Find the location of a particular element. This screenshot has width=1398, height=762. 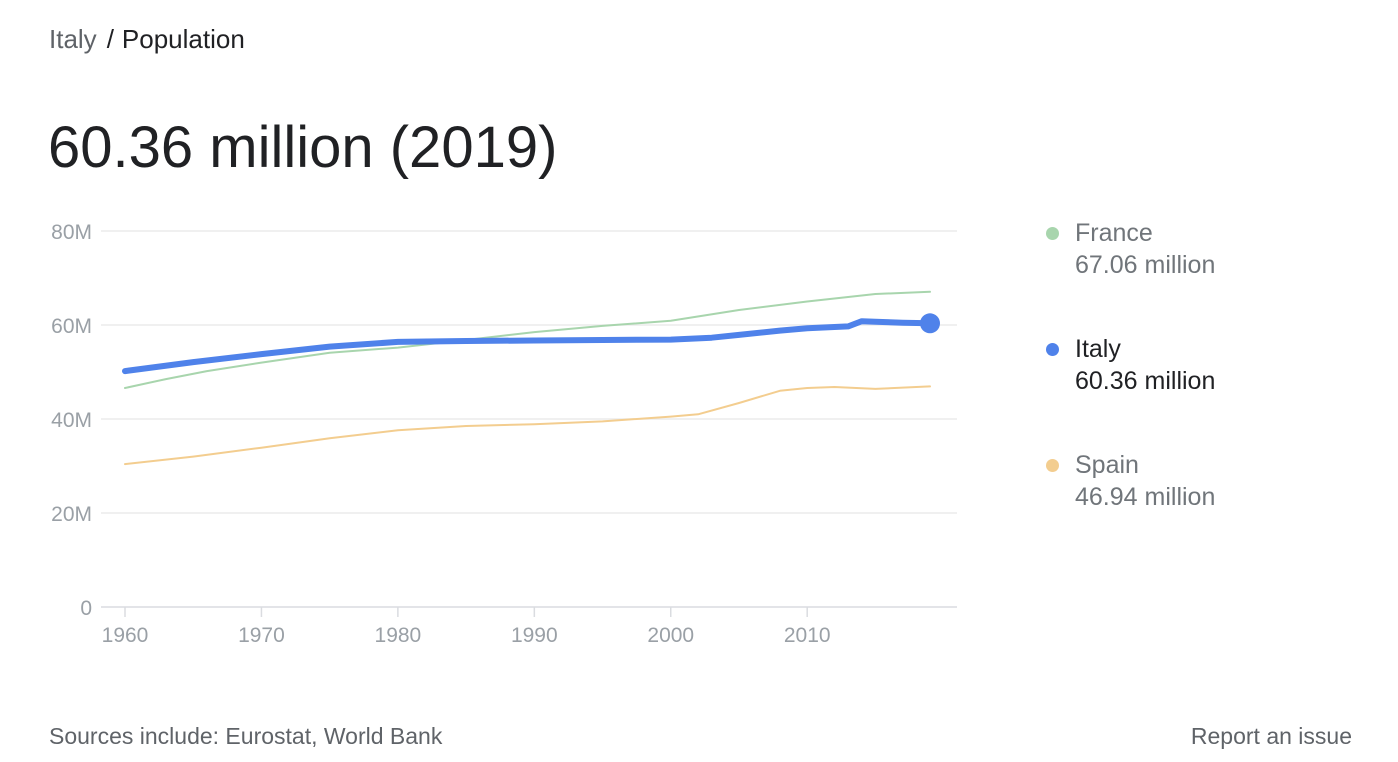

x-tick-label-1990: 1990 is located at coordinates (534, 635).